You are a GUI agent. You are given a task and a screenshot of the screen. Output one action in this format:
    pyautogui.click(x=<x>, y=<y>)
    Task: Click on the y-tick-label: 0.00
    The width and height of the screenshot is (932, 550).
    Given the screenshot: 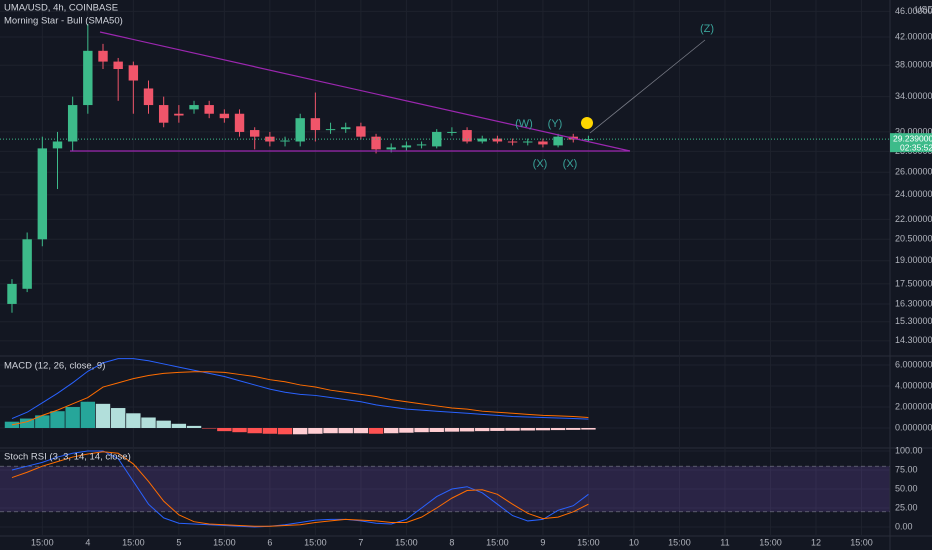 What is the action you would take?
    pyautogui.click(x=904, y=526)
    